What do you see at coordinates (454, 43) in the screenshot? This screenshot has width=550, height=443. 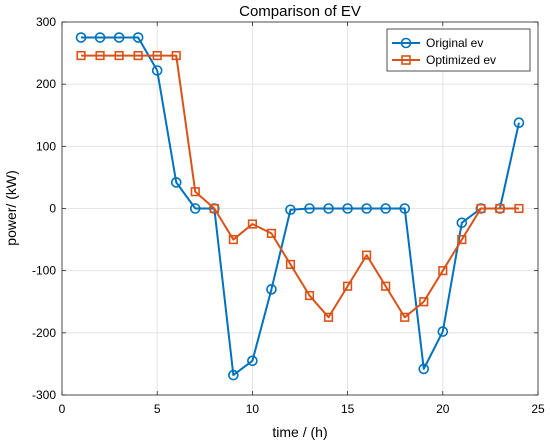 I see `legend-label-original: Original ev` at bounding box center [454, 43].